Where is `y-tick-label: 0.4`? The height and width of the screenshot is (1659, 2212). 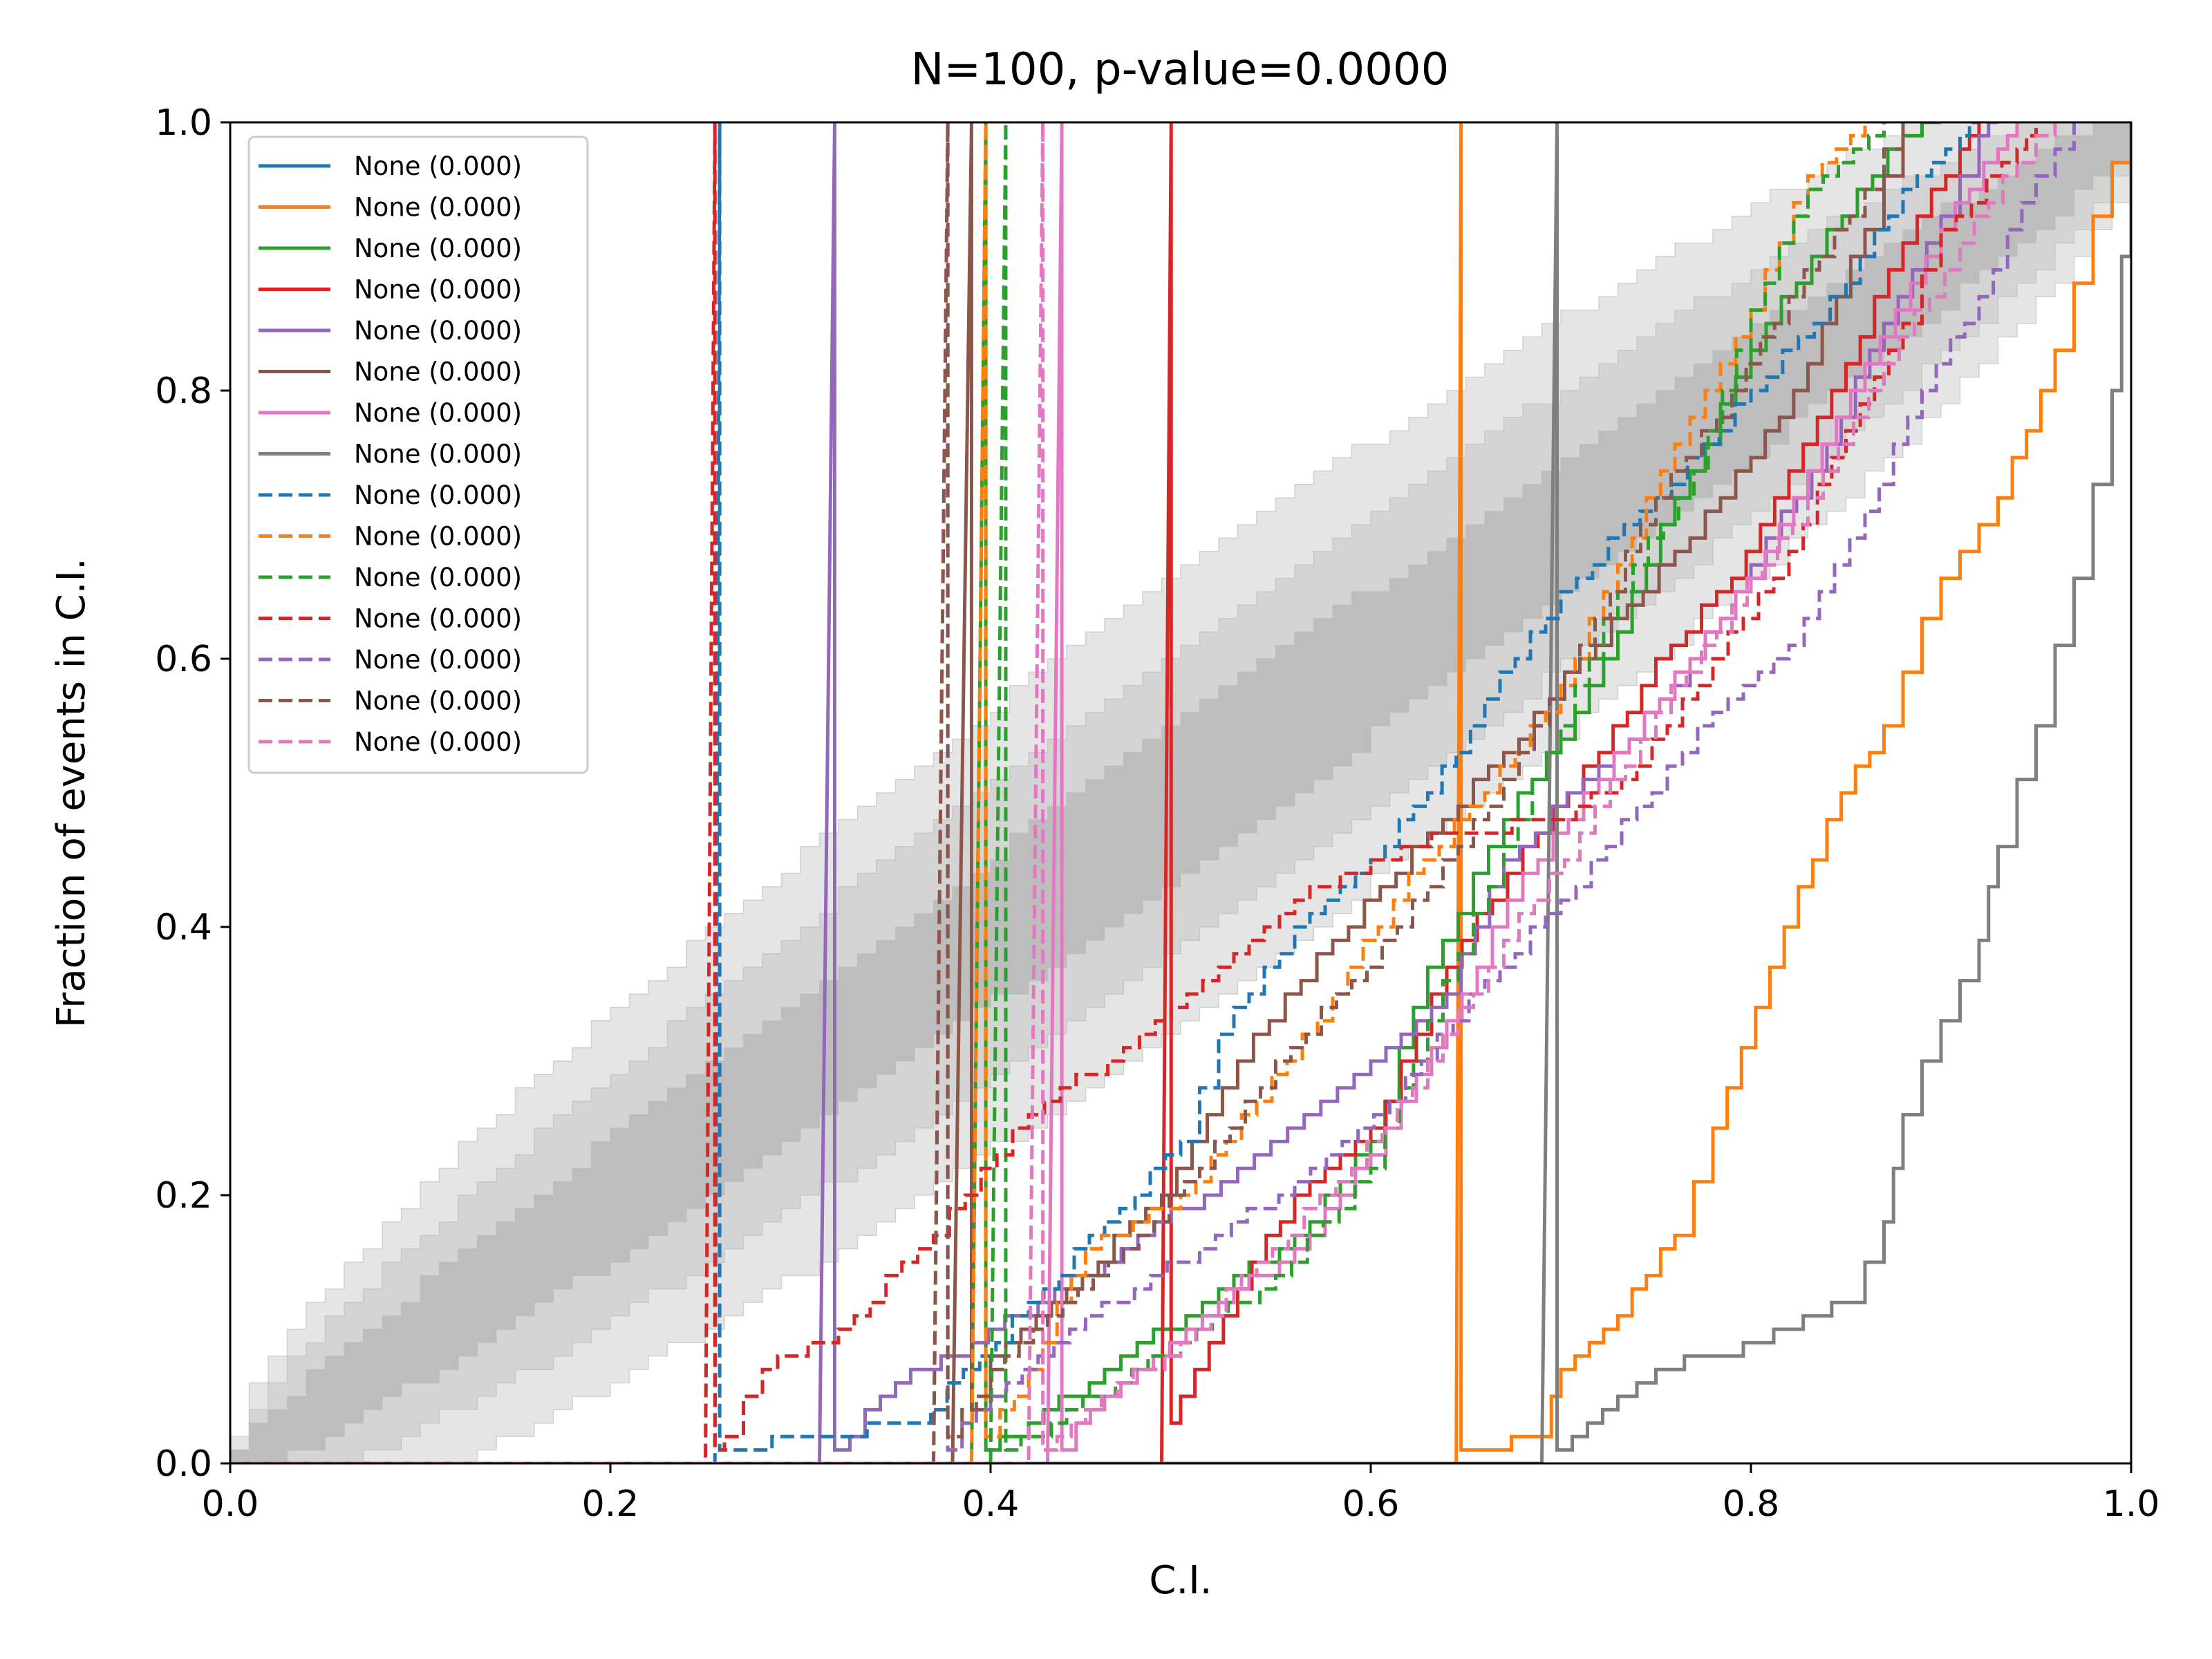 y-tick-label: 0.4 is located at coordinates (184, 927).